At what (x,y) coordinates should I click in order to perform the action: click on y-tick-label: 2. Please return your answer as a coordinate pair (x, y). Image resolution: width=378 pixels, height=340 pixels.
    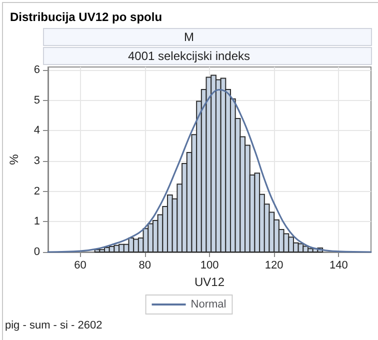
    Looking at the image, I should click on (37, 191).